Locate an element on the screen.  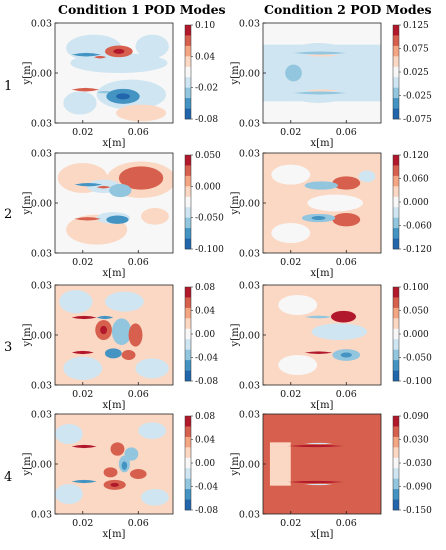
panel-c2-mode4-colorbar: 0.090 0.030 -0.030 -0.090 -0.150 is located at coordinates (412, 464).